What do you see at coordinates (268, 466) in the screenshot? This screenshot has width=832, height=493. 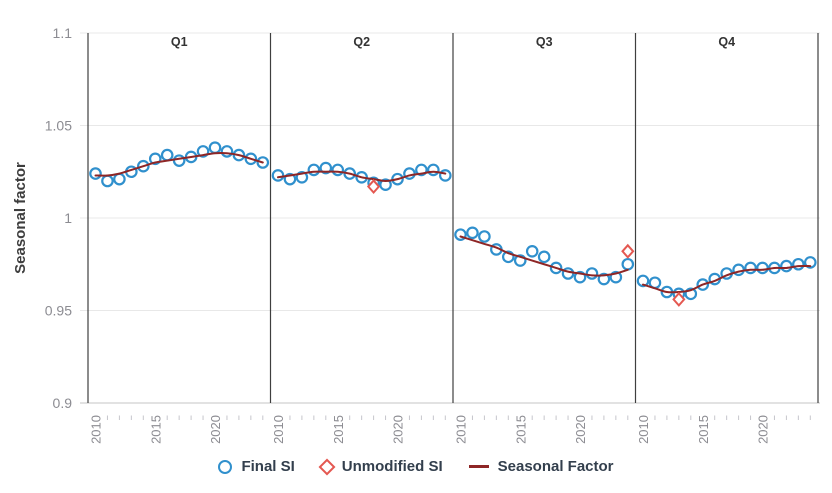 I see `legend-label-final-si: Final SI` at bounding box center [268, 466].